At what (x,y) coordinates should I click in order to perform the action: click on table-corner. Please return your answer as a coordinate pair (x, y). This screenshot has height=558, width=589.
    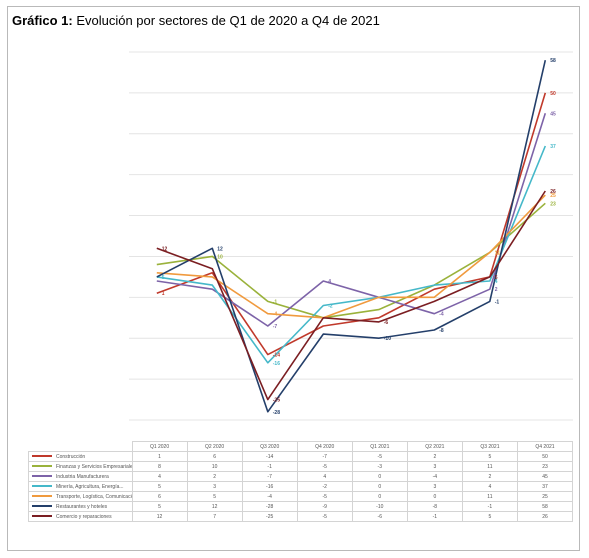
    Looking at the image, I should click on (81, 447).